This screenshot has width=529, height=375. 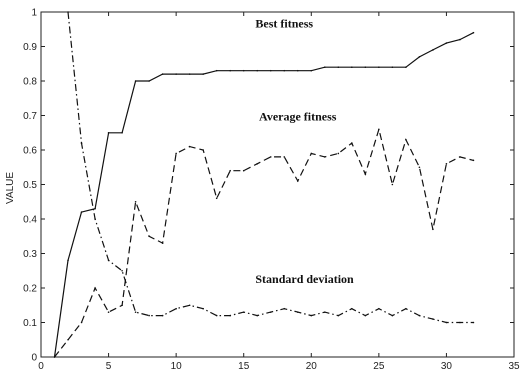 I want to click on x-tick-label: 5, so click(x=109, y=366).